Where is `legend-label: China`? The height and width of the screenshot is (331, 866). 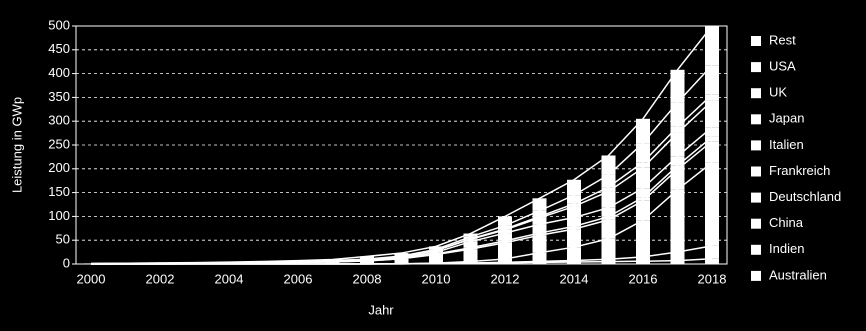
legend-label: China is located at coordinates (786, 222).